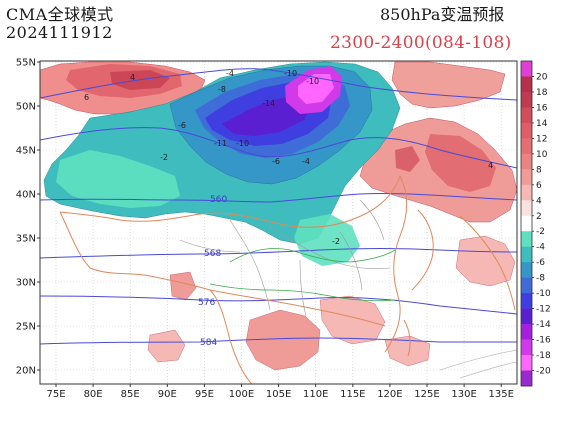 The height and width of the screenshot is (423, 572). Describe the element at coordinates (407, 338) in the screenshot. I see `coast-taiwan` at that location.